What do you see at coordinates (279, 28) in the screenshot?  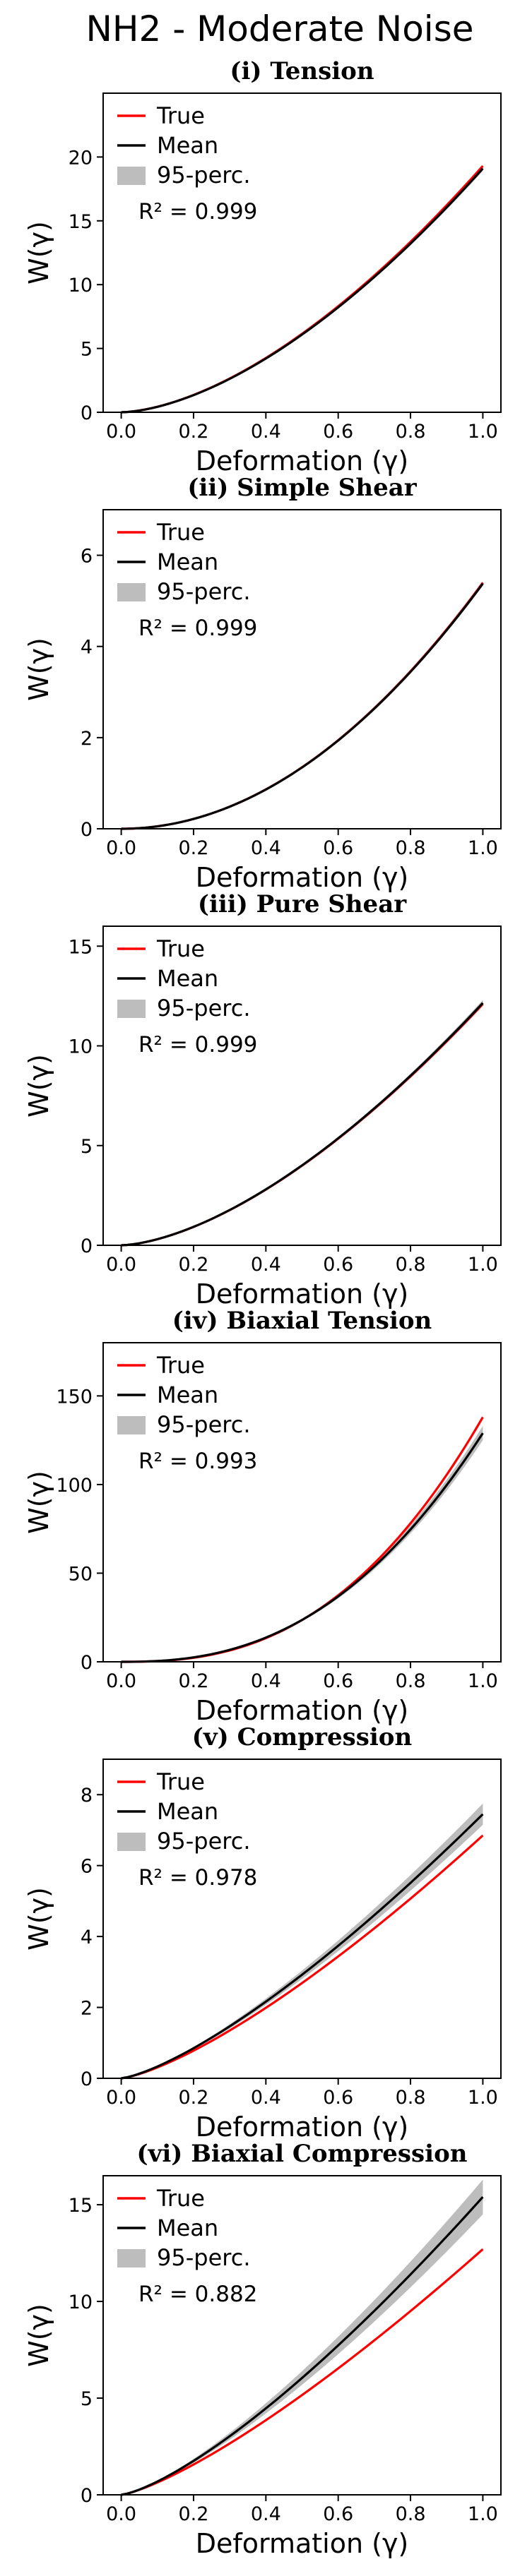 I see `figure-title: NH2 - Moderate Noise` at bounding box center [279, 28].